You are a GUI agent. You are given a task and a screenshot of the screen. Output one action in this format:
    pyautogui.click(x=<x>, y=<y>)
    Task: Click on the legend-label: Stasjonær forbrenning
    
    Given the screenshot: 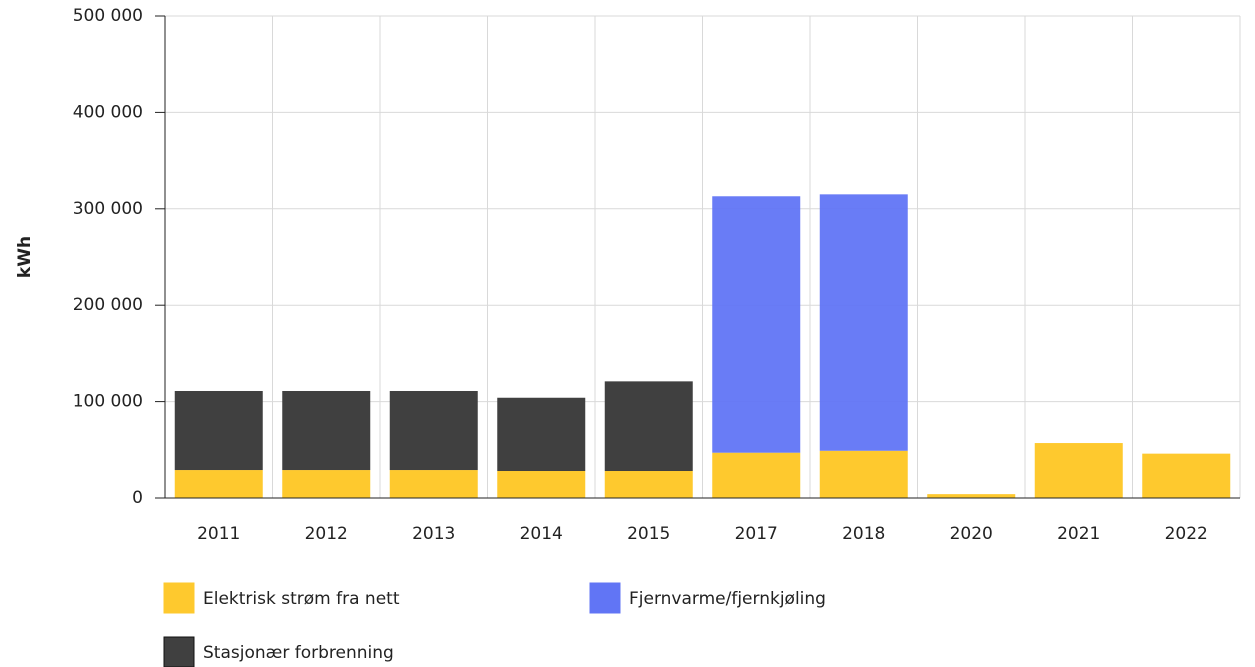 What is the action you would take?
    pyautogui.click(x=298, y=653)
    